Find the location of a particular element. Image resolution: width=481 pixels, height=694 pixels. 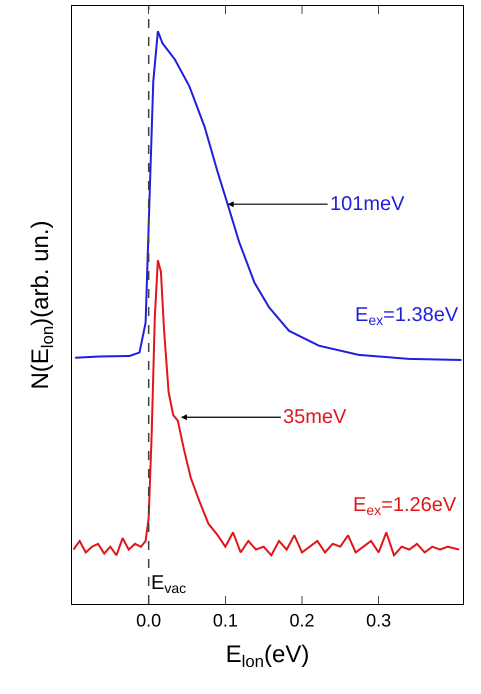

x-tick-label: 0.3 is located at coordinates (379, 620).